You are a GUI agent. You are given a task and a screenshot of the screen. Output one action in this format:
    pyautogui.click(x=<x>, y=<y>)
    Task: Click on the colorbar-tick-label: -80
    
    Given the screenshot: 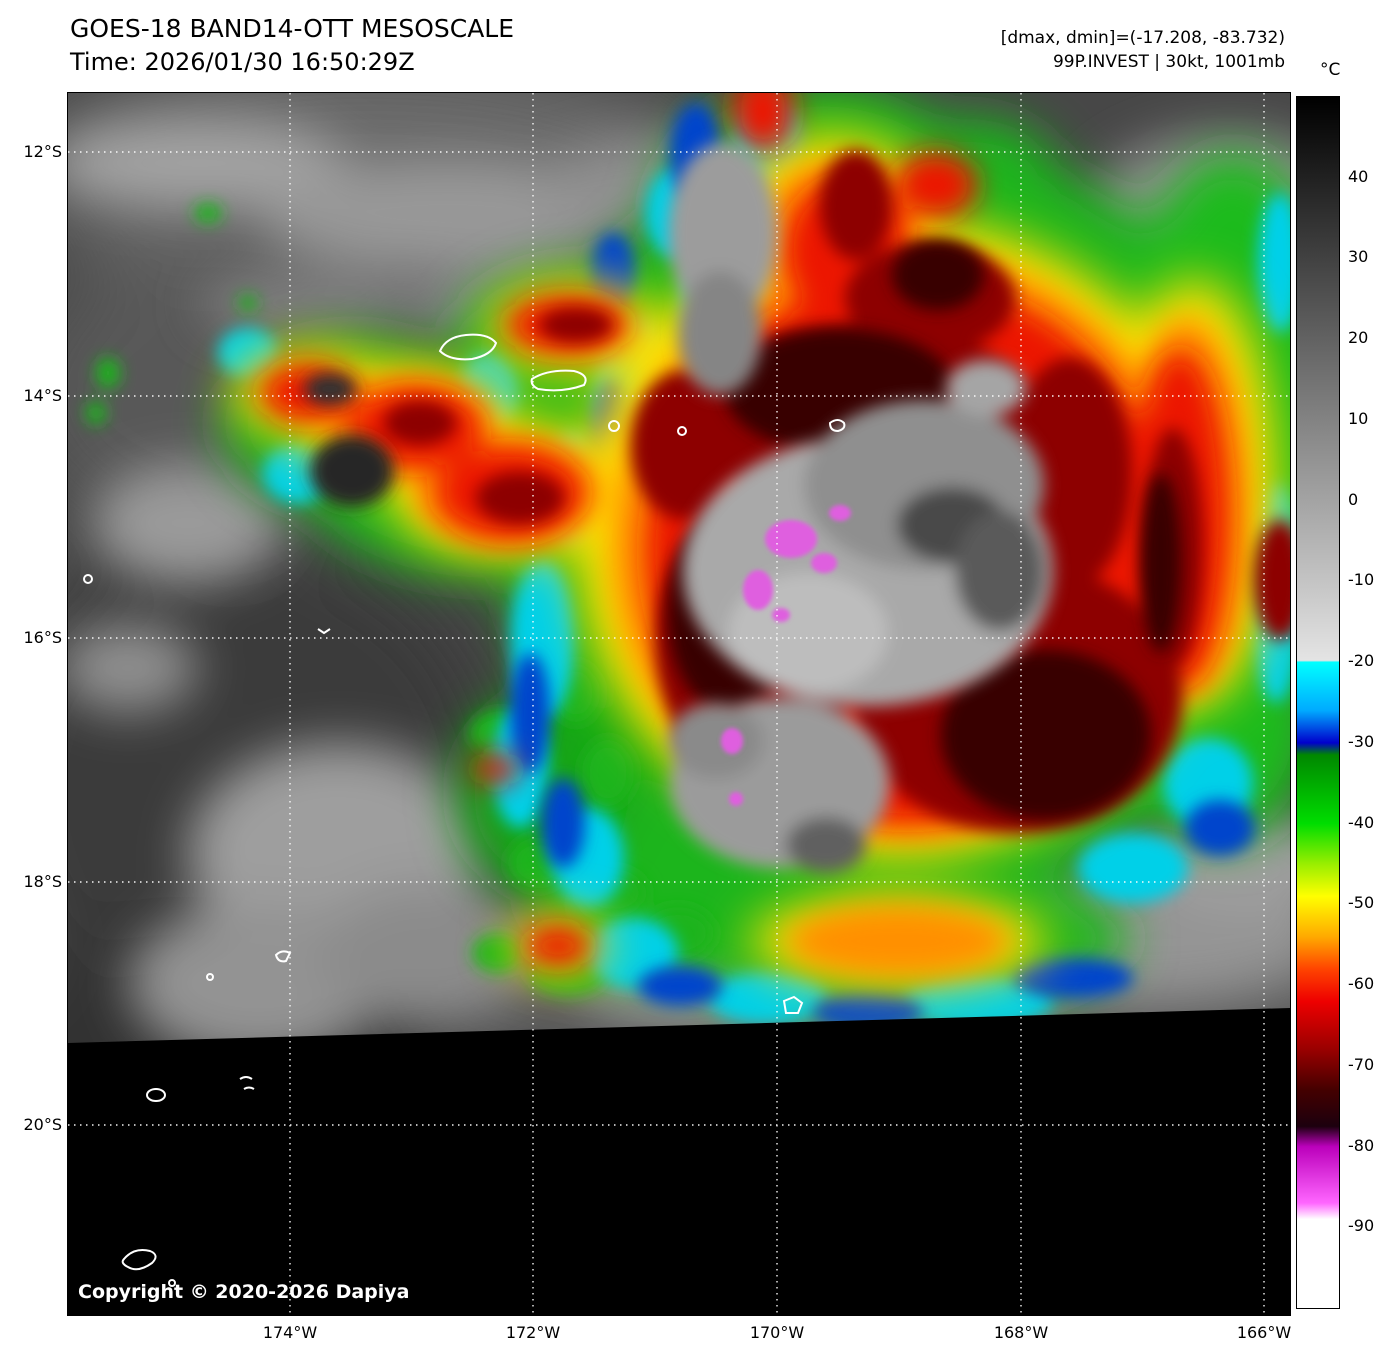 What is the action you would take?
    pyautogui.click(x=1361, y=1145)
    